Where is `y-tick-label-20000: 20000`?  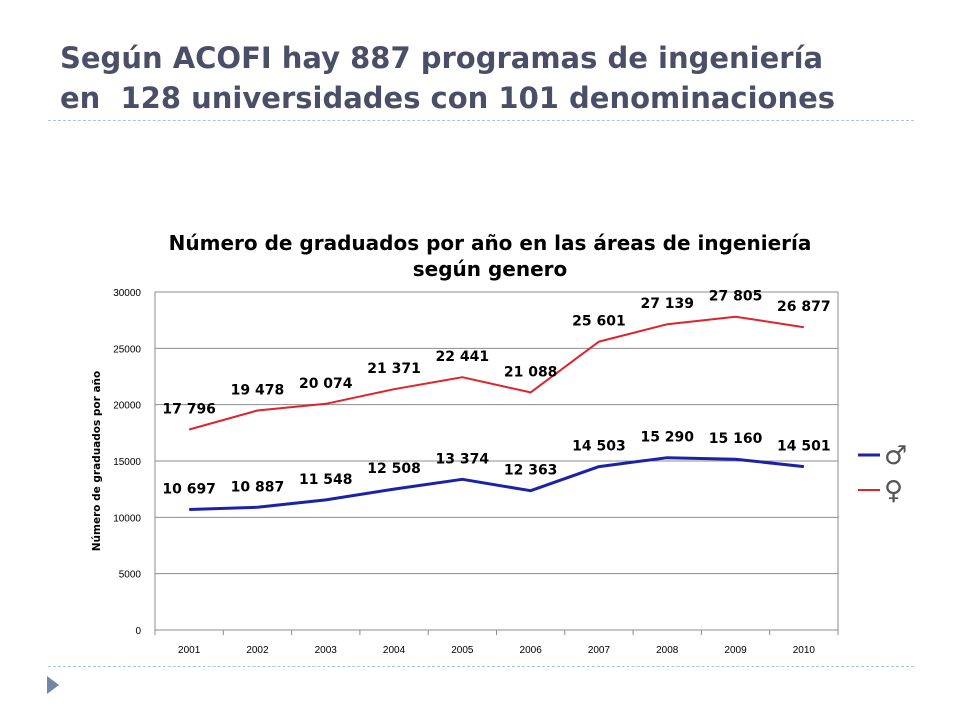 y-tick-label-20000: 20000 is located at coordinates (127, 406).